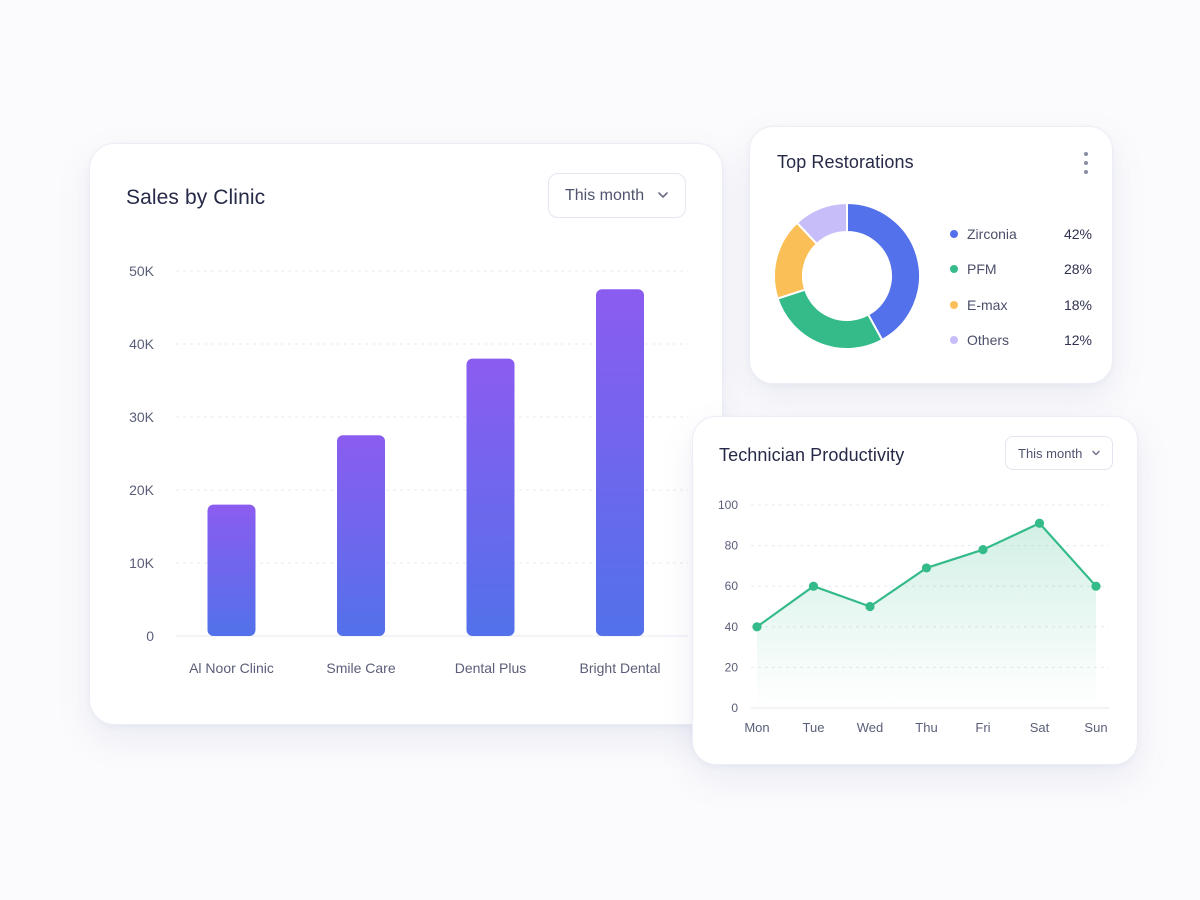 The width and height of the screenshot is (1200, 900). What do you see at coordinates (142, 271) in the screenshot?
I see `y-tick-label: 50K` at bounding box center [142, 271].